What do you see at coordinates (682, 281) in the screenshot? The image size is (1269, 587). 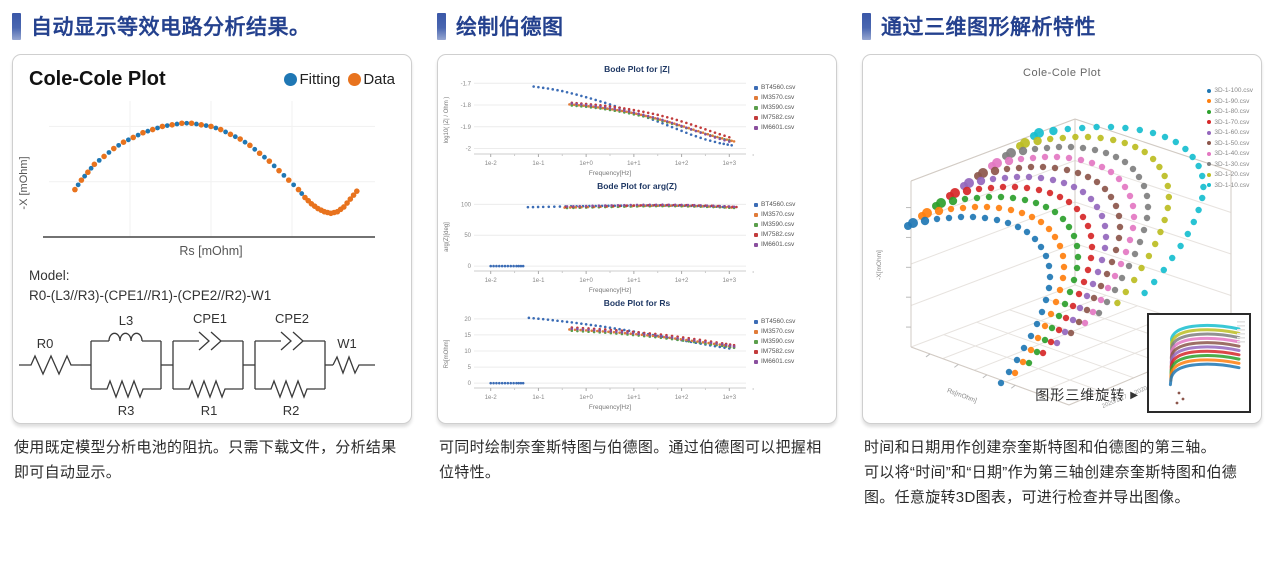 I see `x-tick-label: 1e+2` at bounding box center [682, 281].